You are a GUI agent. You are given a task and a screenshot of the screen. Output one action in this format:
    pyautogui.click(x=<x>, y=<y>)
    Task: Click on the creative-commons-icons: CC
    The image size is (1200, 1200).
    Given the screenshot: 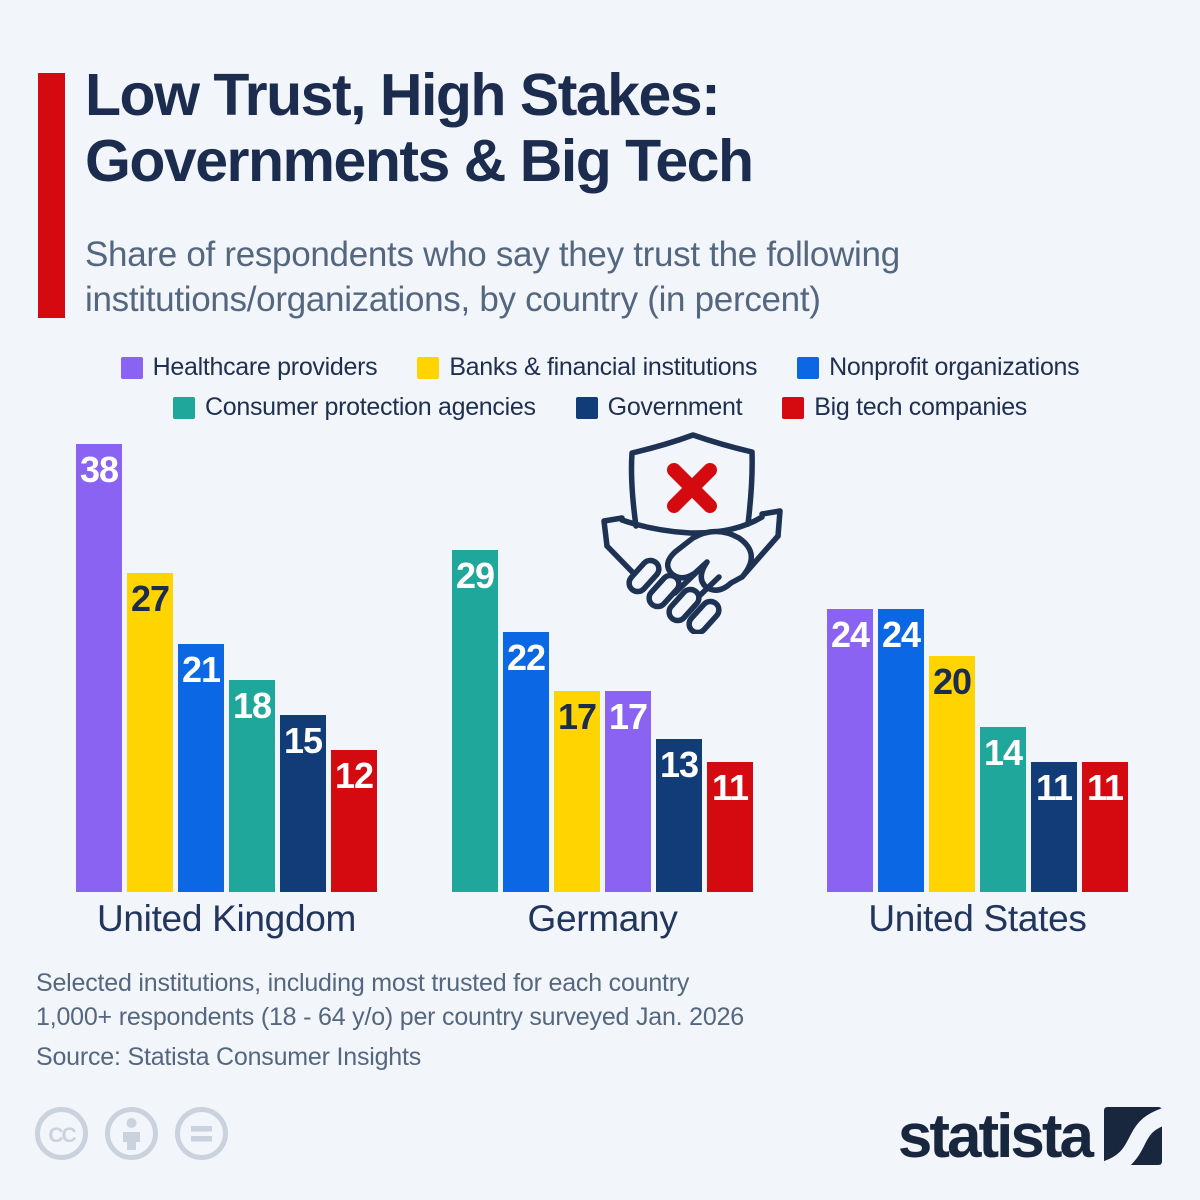 What is the action you would take?
    pyautogui.click(x=131, y=1133)
    